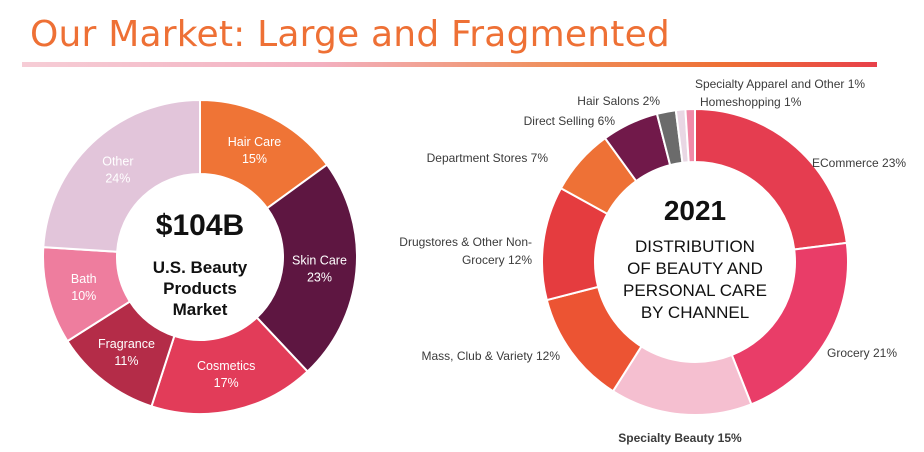 This screenshot has height=452, width=924. Describe the element at coordinates (319, 260) in the screenshot. I see `label-skin-care: Skin Care` at that location.